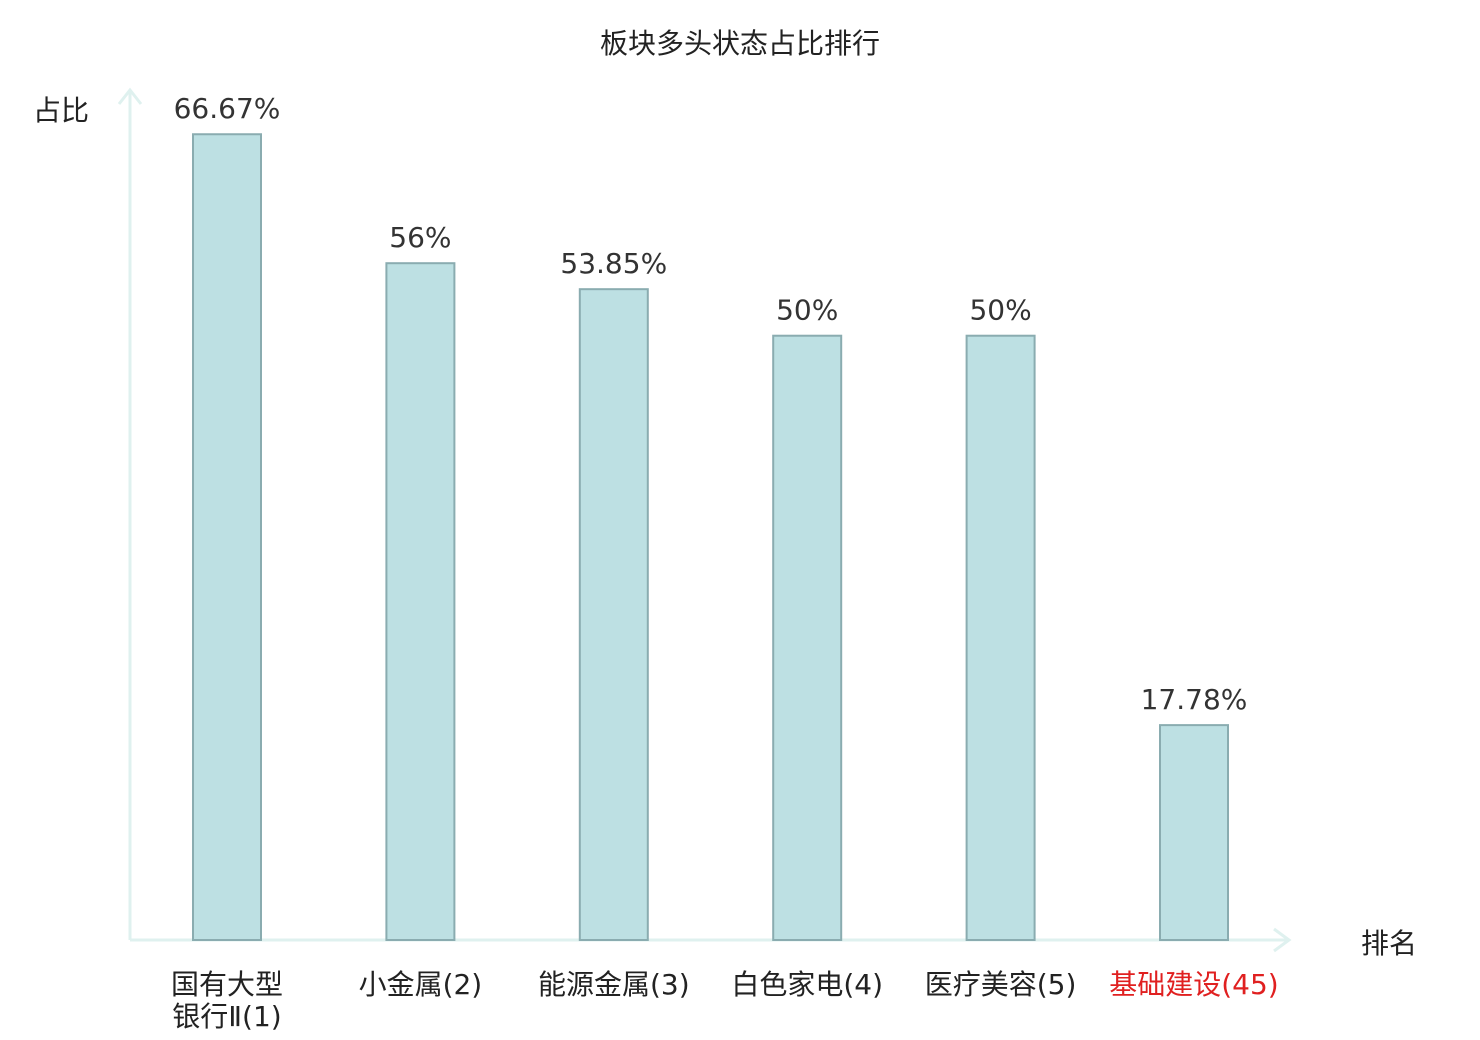 This screenshot has width=1480, height=1040. Describe the element at coordinates (739, 43) in the screenshot. I see `chart-title: 板块多头状态占比排行` at that location.